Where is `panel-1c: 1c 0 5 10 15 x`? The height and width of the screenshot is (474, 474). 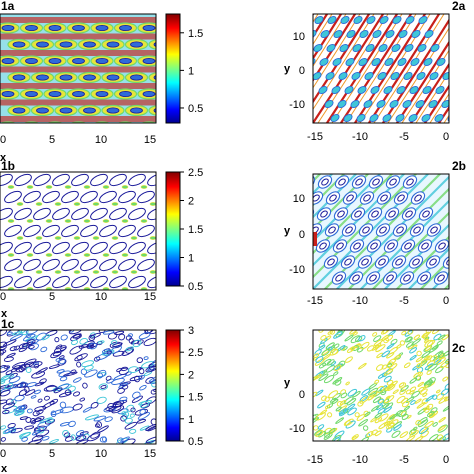 panel-1c: 1c 0 5 10 15 x is located at coordinates (78, 395).